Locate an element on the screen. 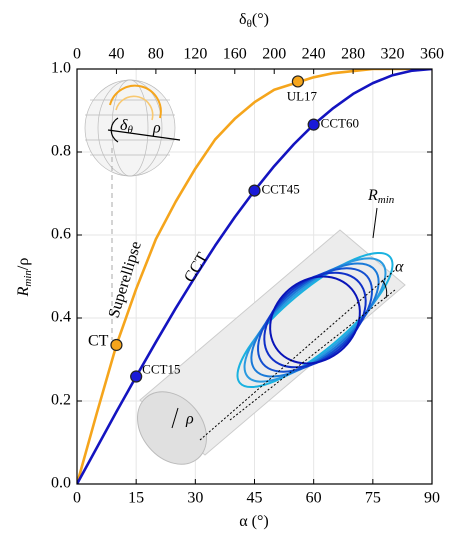  y-tick-label: 1.0 is located at coordinates (61, 68).